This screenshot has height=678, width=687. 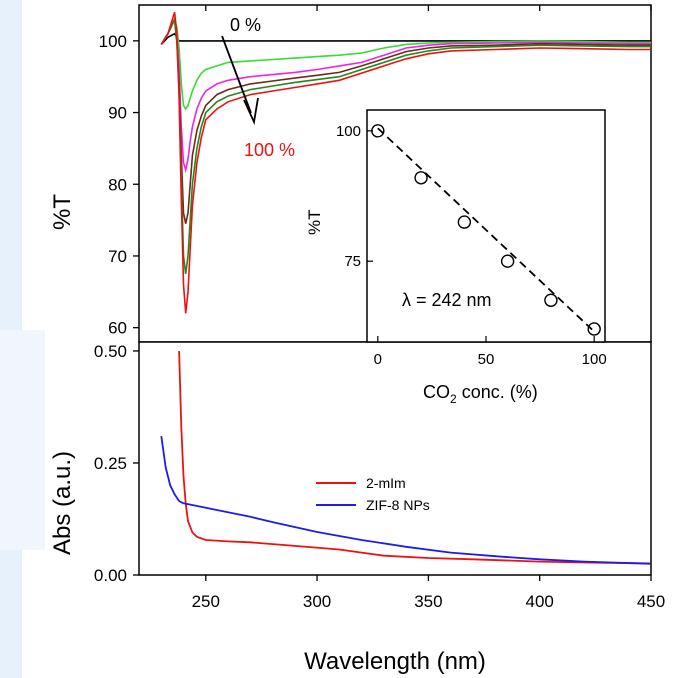 I want to click on bottom-y-axis-label: Abs (a.u.), so click(x=62, y=503).